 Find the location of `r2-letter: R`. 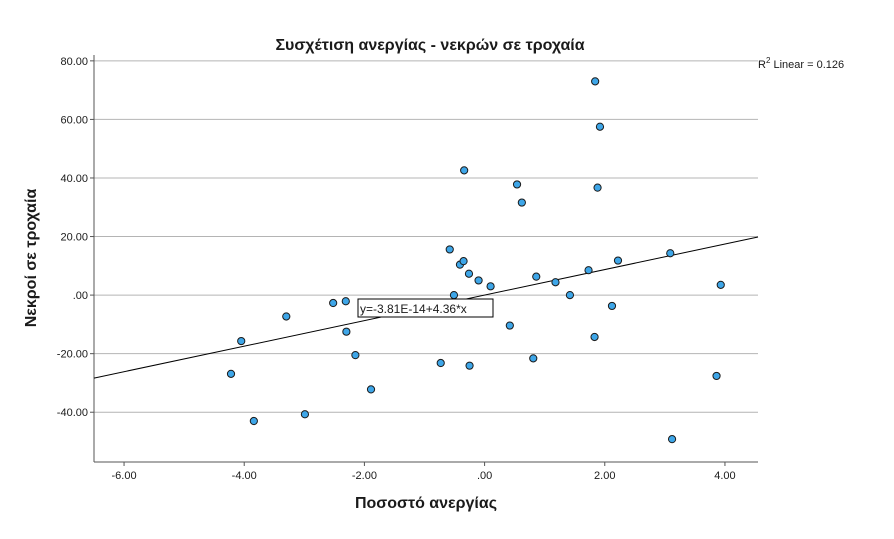

r2-letter: R is located at coordinates (762, 65).